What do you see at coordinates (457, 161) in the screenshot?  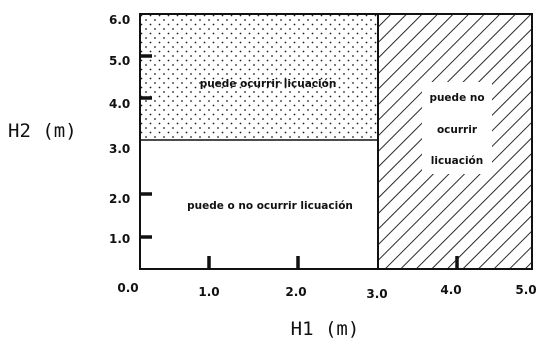 I see `region-hatched-label-line-3: licuación` at bounding box center [457, 161].